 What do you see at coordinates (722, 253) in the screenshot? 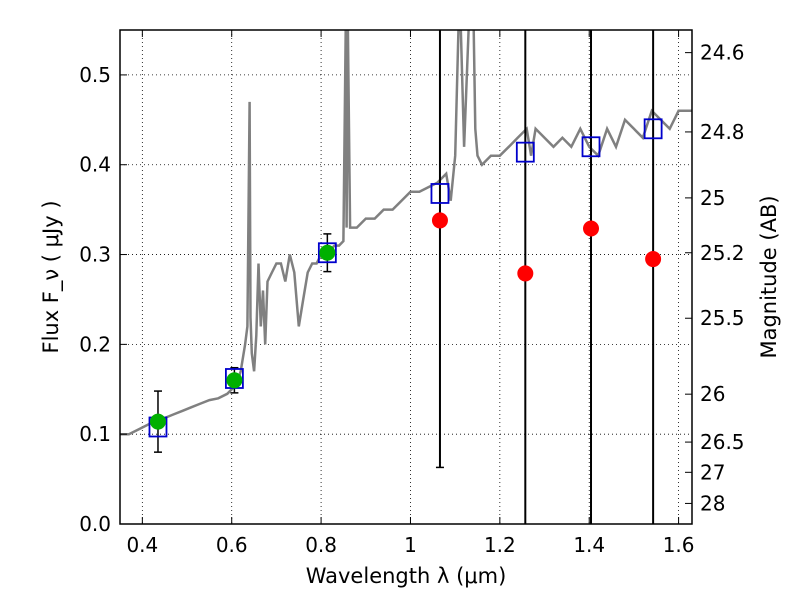
I see `y2-tick-label: 25.2` at bounding box center [722, 253].